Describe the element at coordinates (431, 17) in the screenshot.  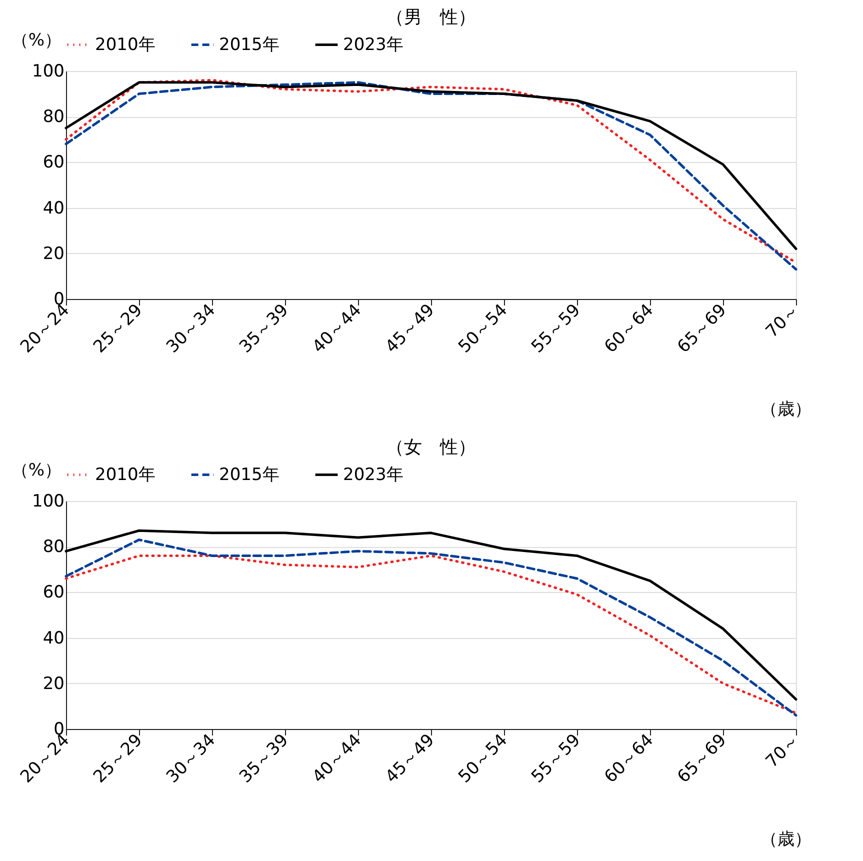
I see `chart-title: （男 性）` at that location.